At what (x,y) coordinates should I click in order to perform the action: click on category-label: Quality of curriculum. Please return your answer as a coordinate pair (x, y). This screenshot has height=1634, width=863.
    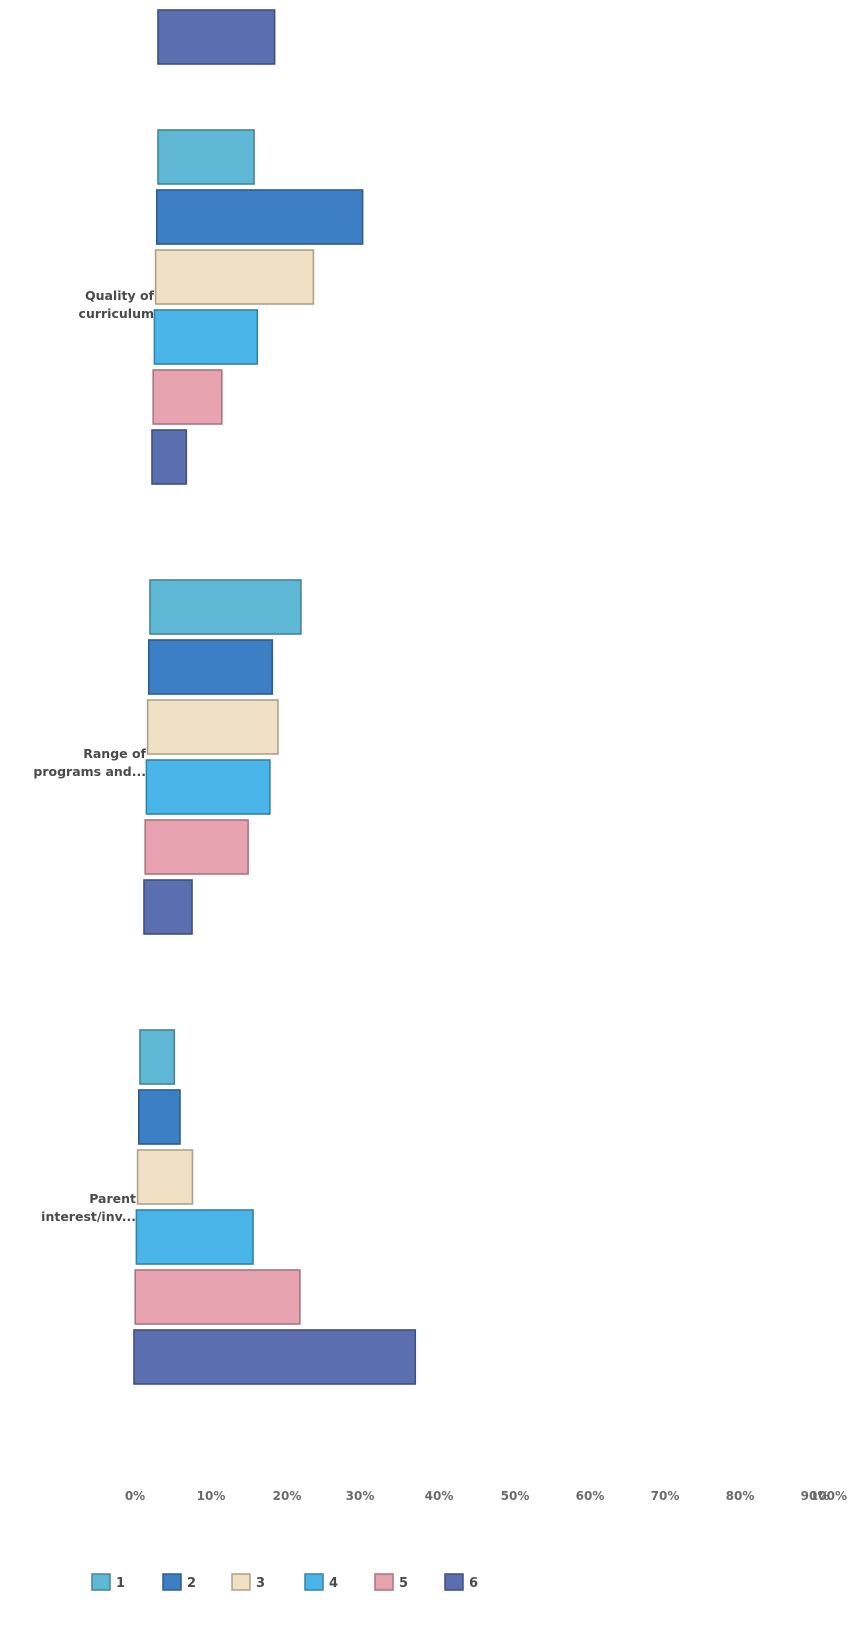
    Looking at the image, I should click on (117, 304).